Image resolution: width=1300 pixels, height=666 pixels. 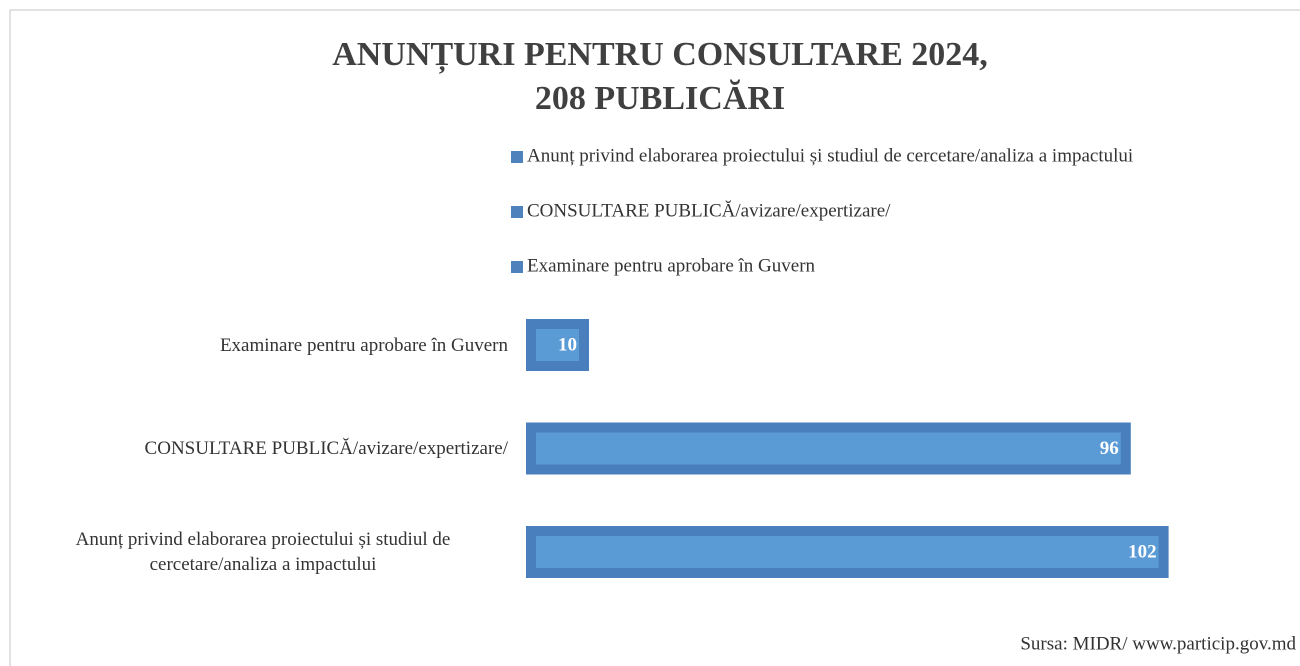 I want to click on chart-title: 208 PUBLICĂRI, so click(x=660, y=98).